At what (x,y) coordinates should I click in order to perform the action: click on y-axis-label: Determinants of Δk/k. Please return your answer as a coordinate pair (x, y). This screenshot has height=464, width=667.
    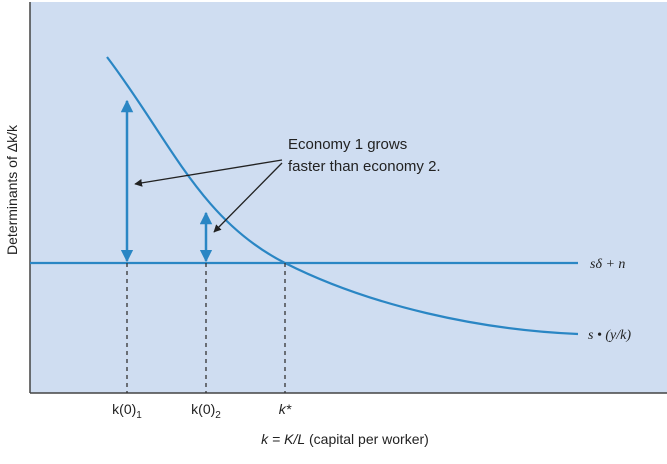
    Looking at the image, I should click on (12, 189).